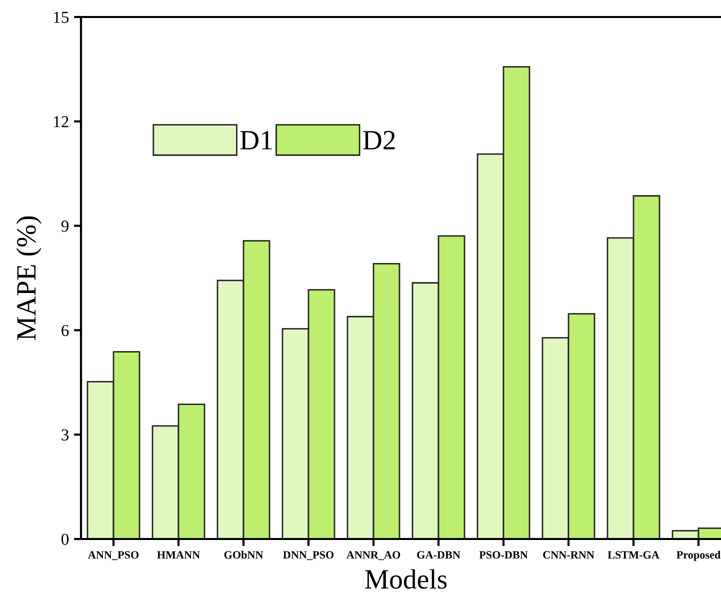 The image size is (721, 608). I want to click on y-tick-label: 3, so click(65, 435).